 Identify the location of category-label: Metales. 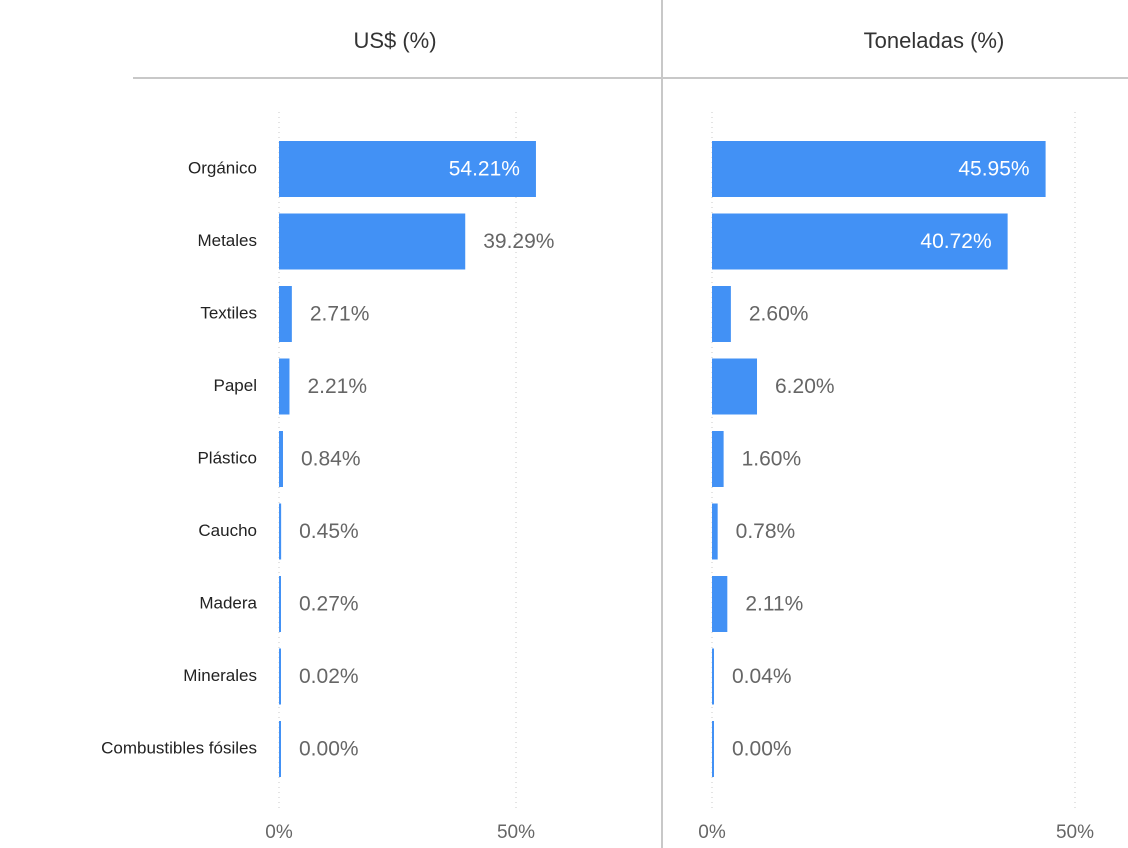
(227, 240).